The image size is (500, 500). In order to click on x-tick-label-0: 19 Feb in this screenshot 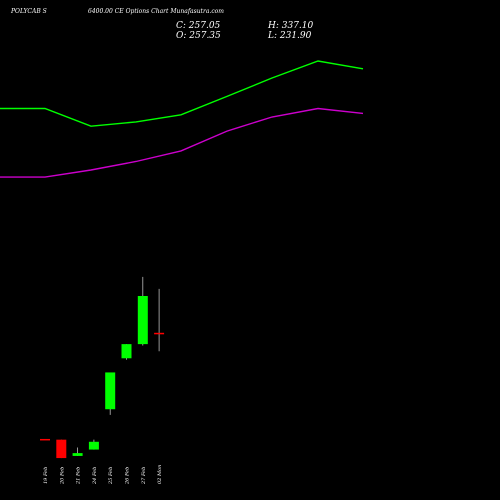, I will do `click(46, 475)`.